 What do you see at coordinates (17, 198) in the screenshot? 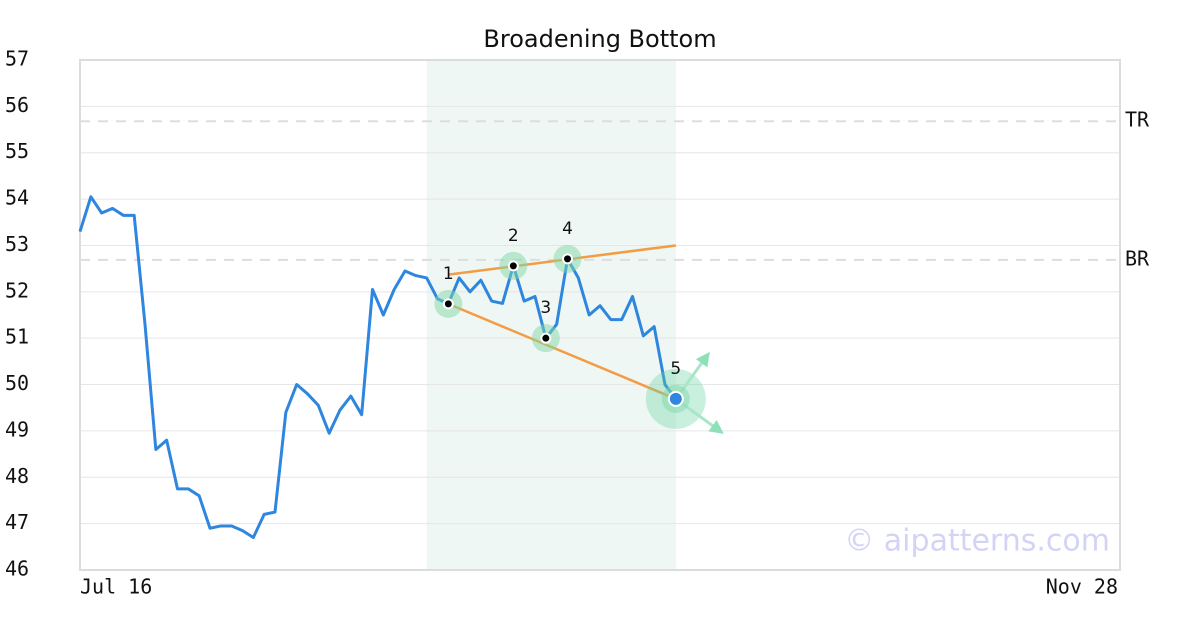
I see `y-tick-label: 54` at bounding box center [17, 198].